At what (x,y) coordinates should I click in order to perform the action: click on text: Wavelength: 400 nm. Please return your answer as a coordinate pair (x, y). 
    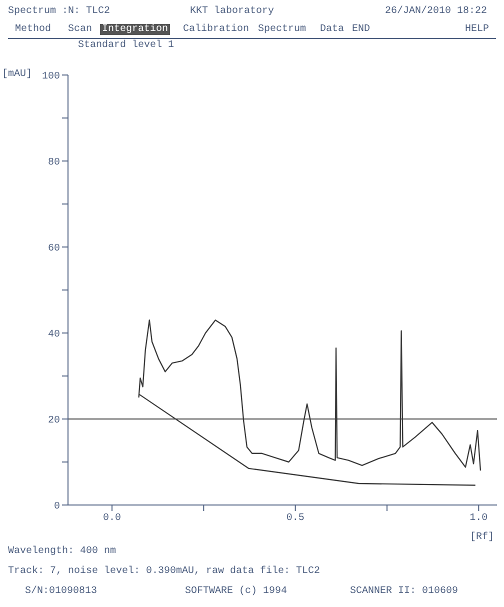
    Looking at the image, I should click on (62, 551).